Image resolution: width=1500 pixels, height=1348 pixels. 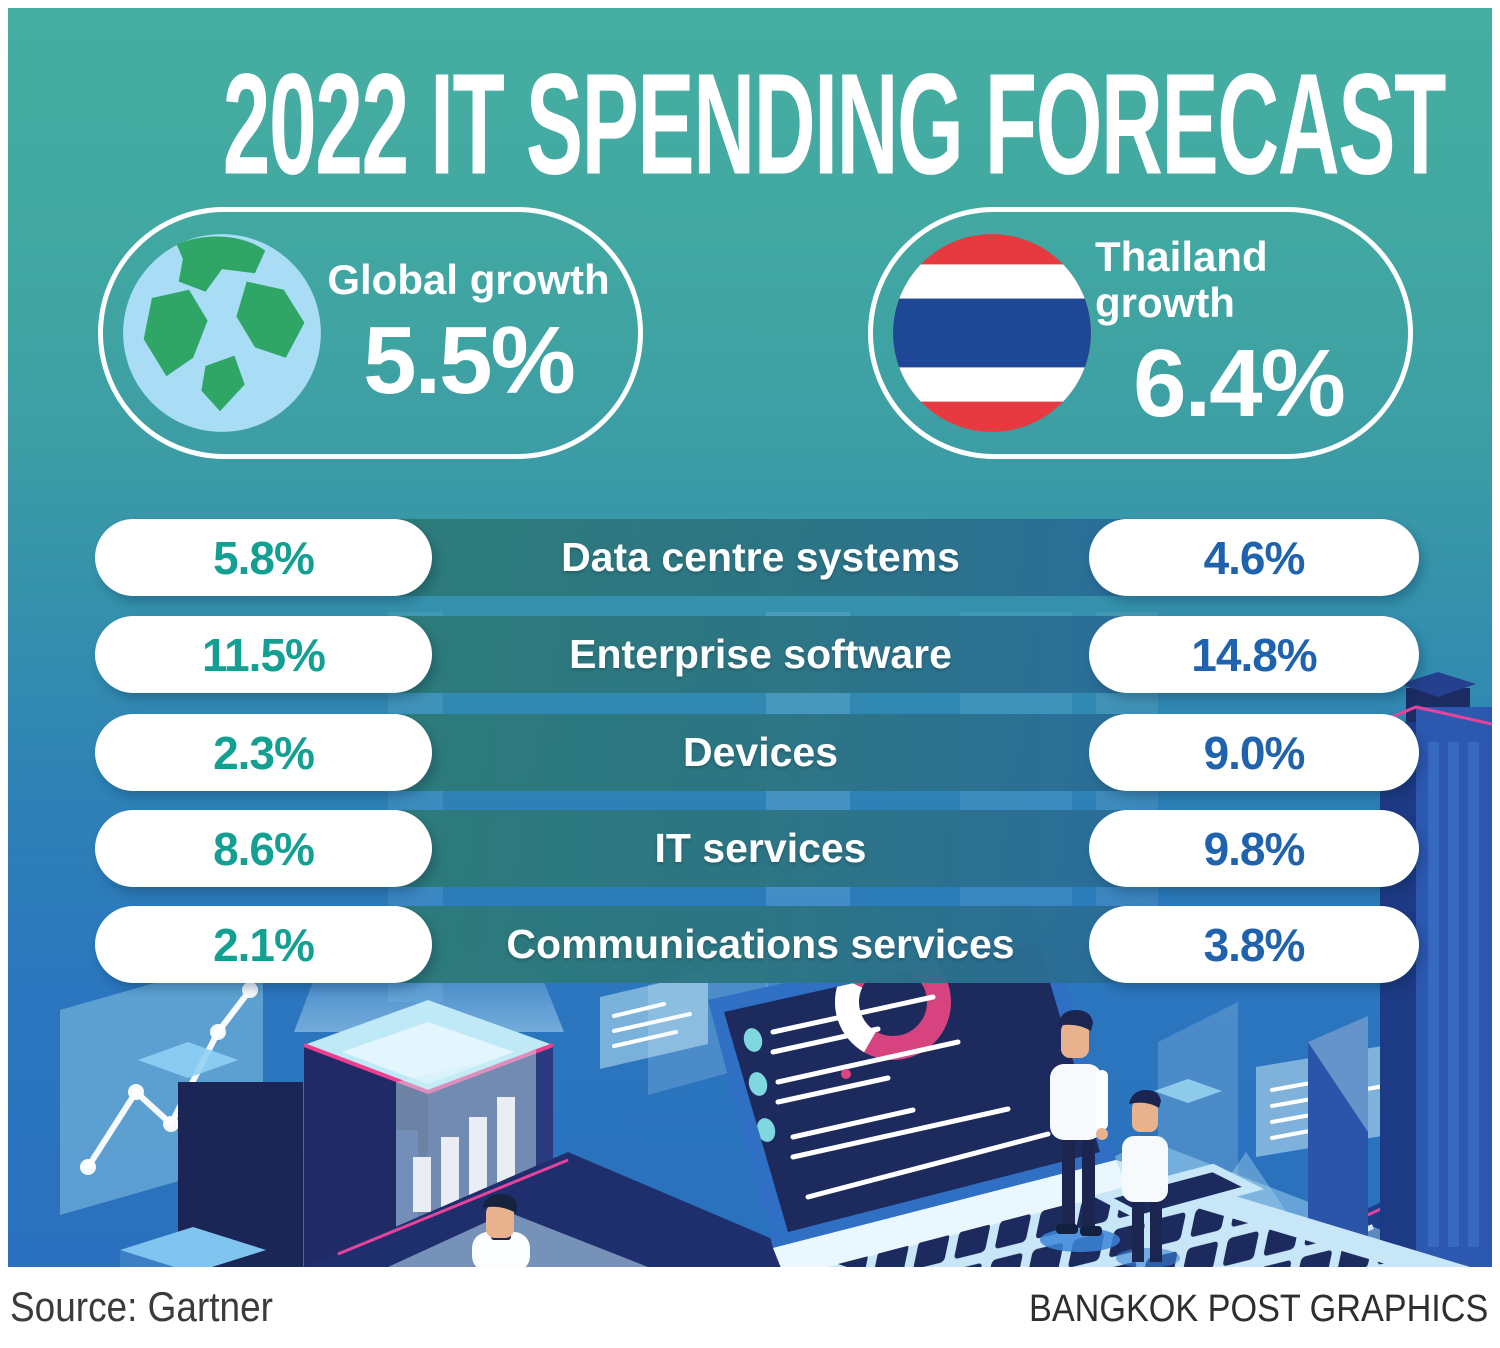 I want to click on table-row: 8.6% IT services 9.8%, so click(x=750, y=848).